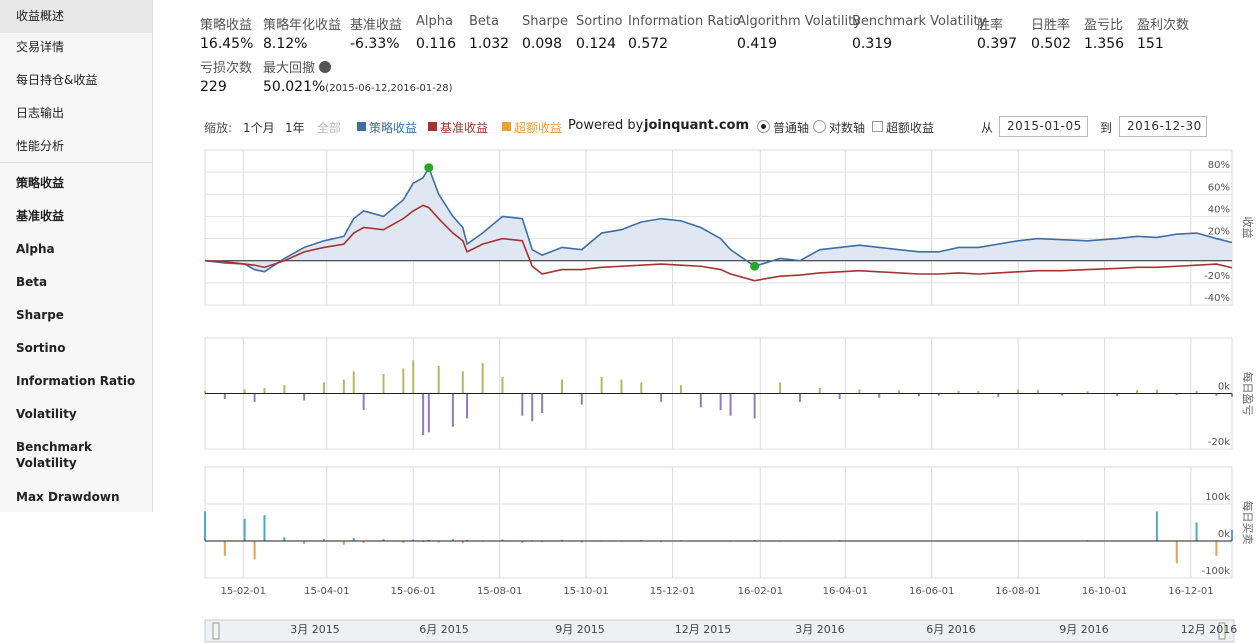 The height and width of the screenshot is (643, 1256). Describe the element at coordinates (259, 128) in the screenshot. I see `zoom-button: 1个月` at that location.